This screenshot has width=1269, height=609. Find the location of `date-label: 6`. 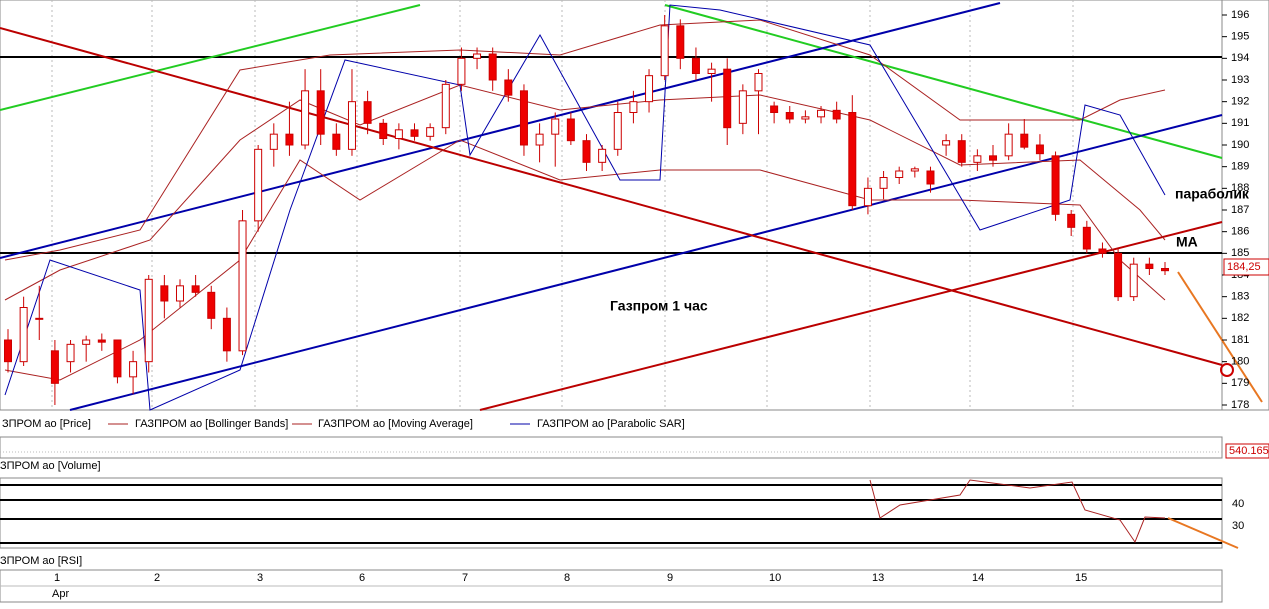

date-label: 6 is located at coordinates (362, 578).